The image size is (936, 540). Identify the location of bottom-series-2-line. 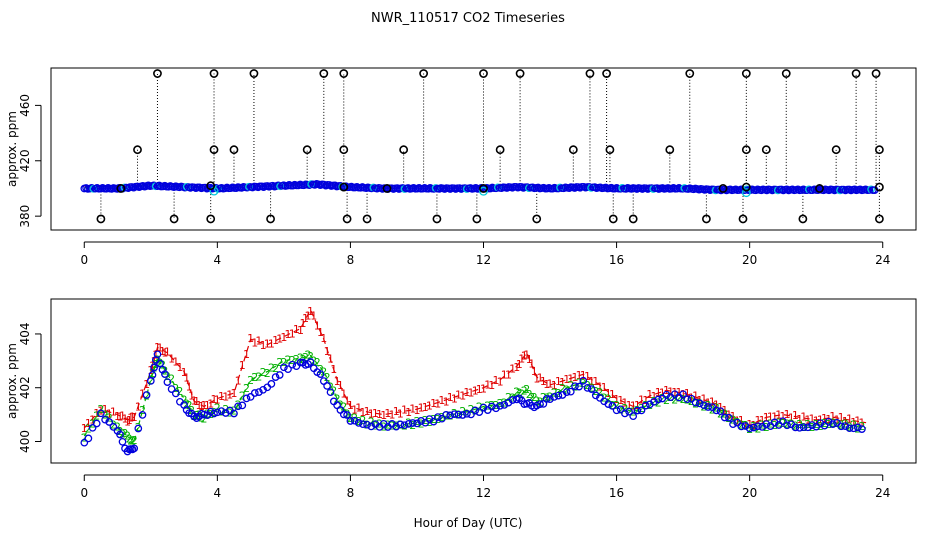
(475, 398).